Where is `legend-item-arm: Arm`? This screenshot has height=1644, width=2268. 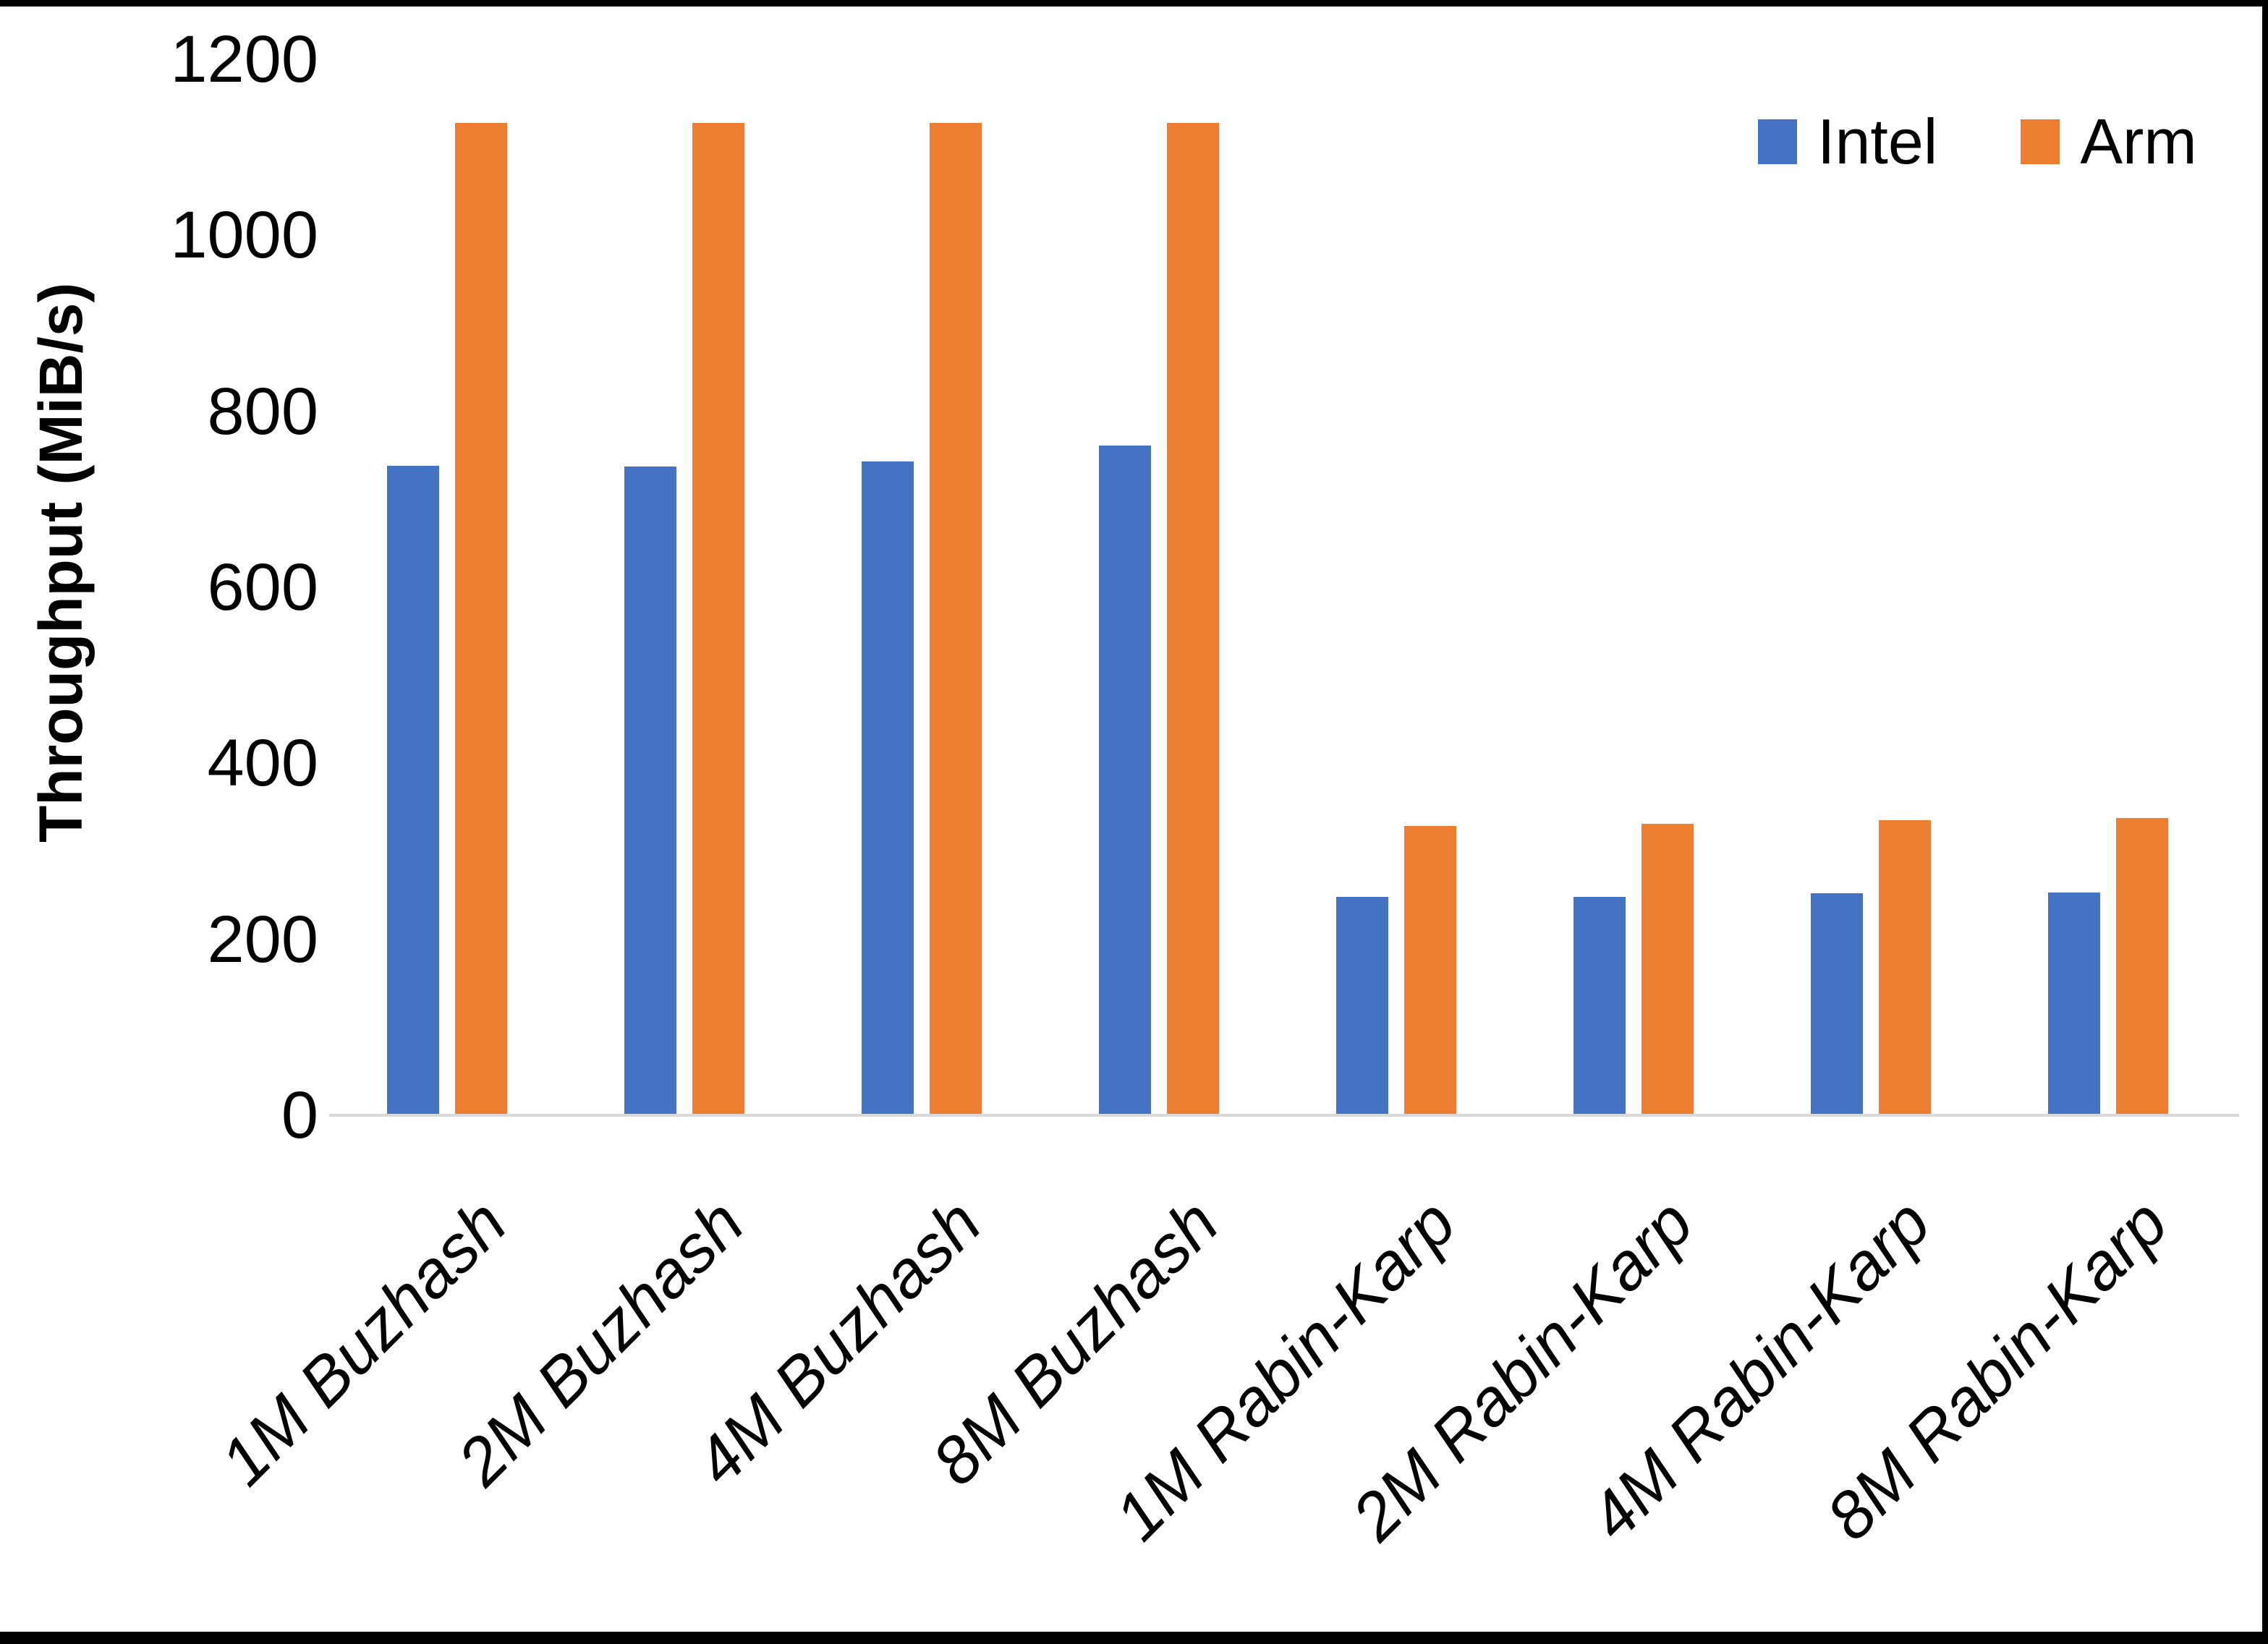
legend-item-arm: Arm is located at coordinates (2109, 141).